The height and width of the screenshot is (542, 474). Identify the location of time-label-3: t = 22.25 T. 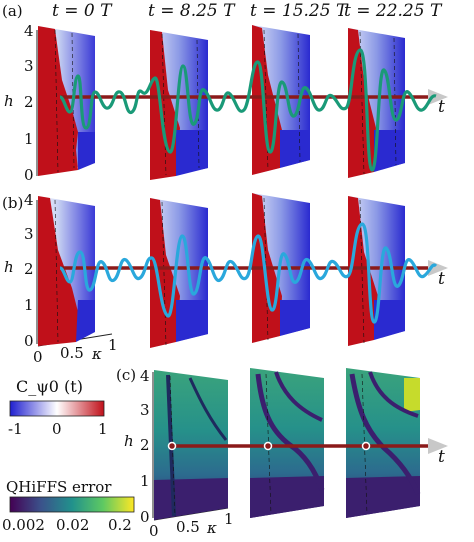
(393, 11).